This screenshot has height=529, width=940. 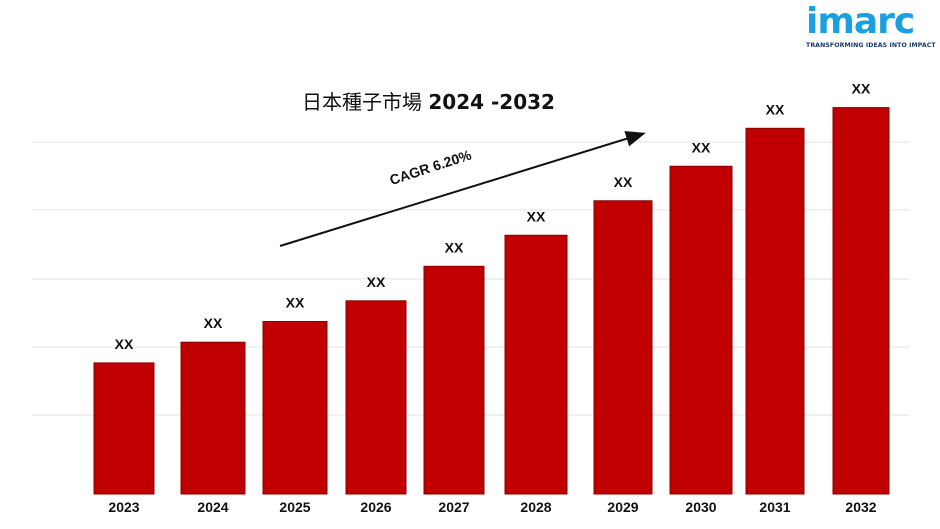 What do you see at coordinates (775, 311) in the screenshot?
I see `bar-2031` at bounding box center [775, 311].